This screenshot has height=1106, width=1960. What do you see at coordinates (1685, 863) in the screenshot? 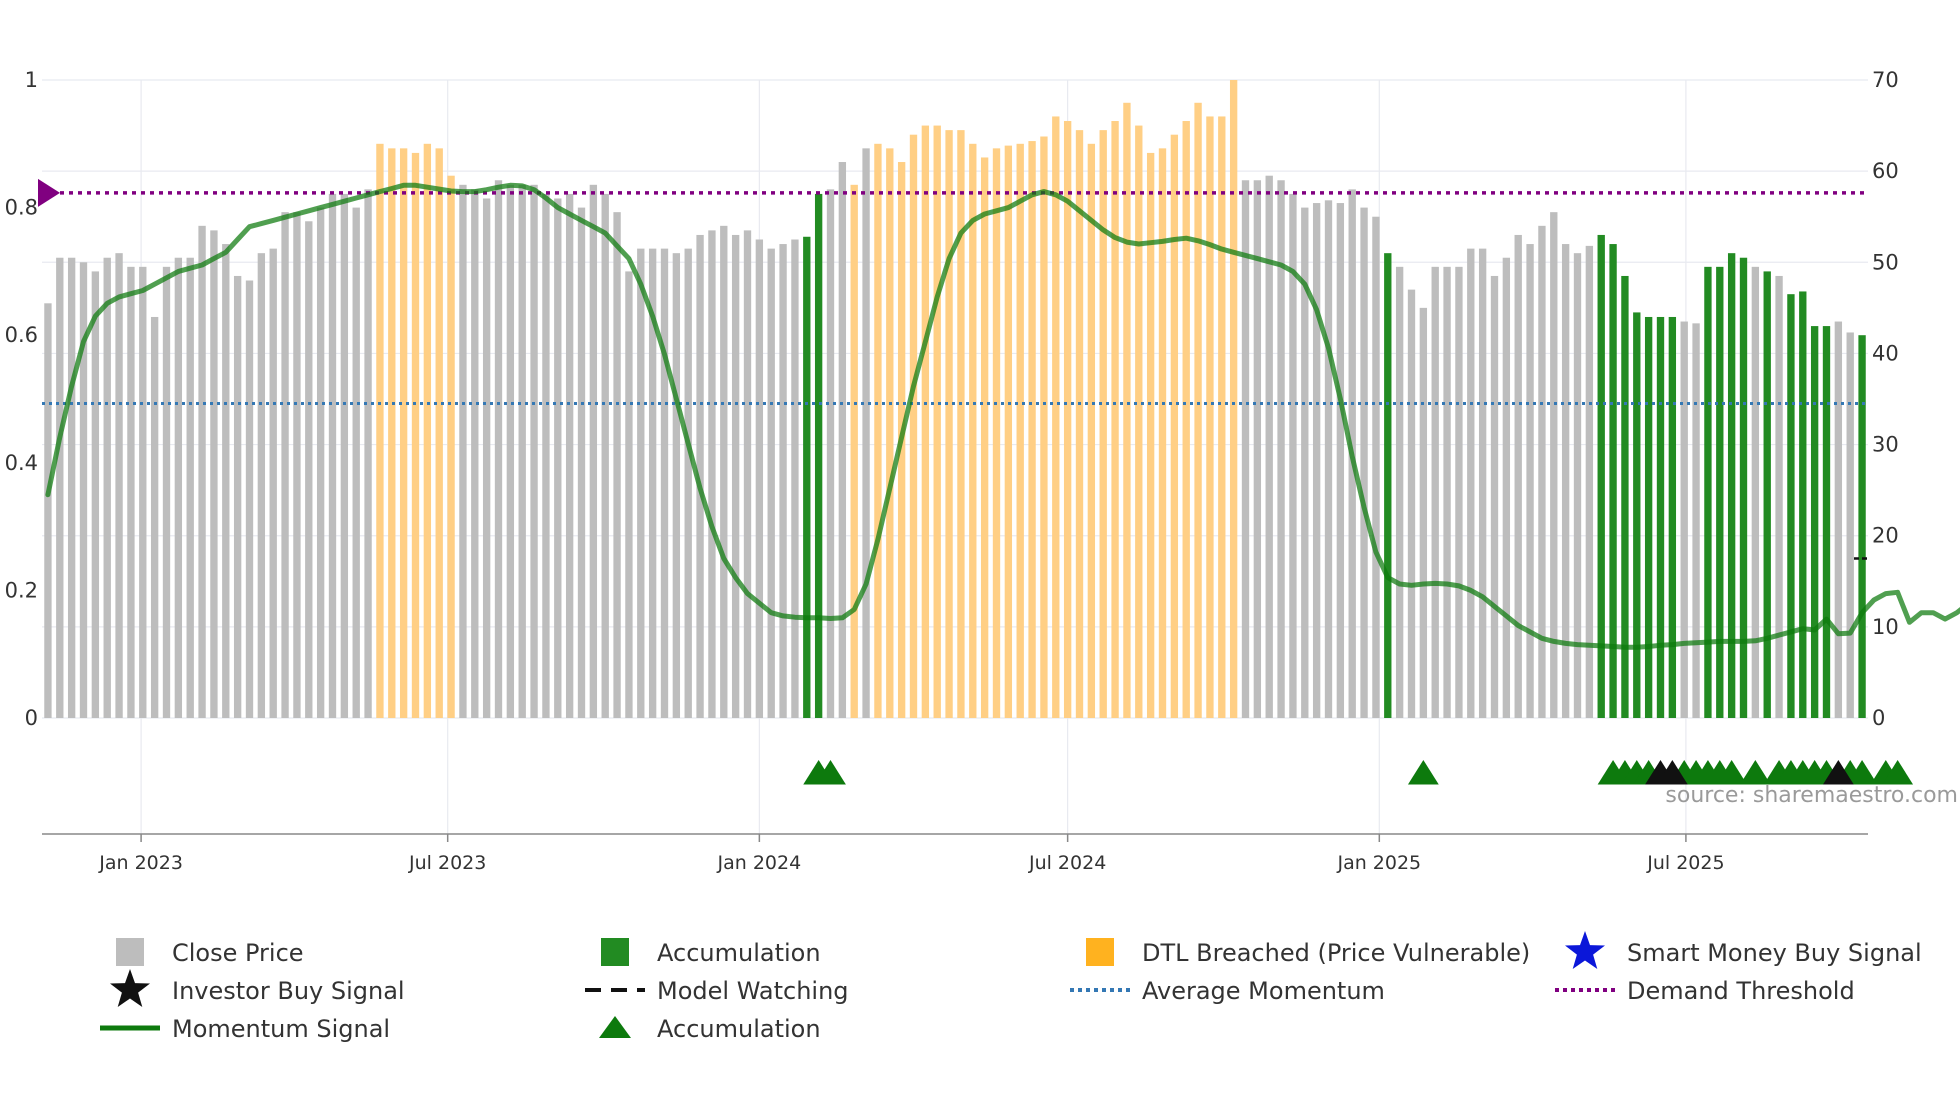
I see `x-tick-label: Jul 2025` at bounding box center [1685, 863].